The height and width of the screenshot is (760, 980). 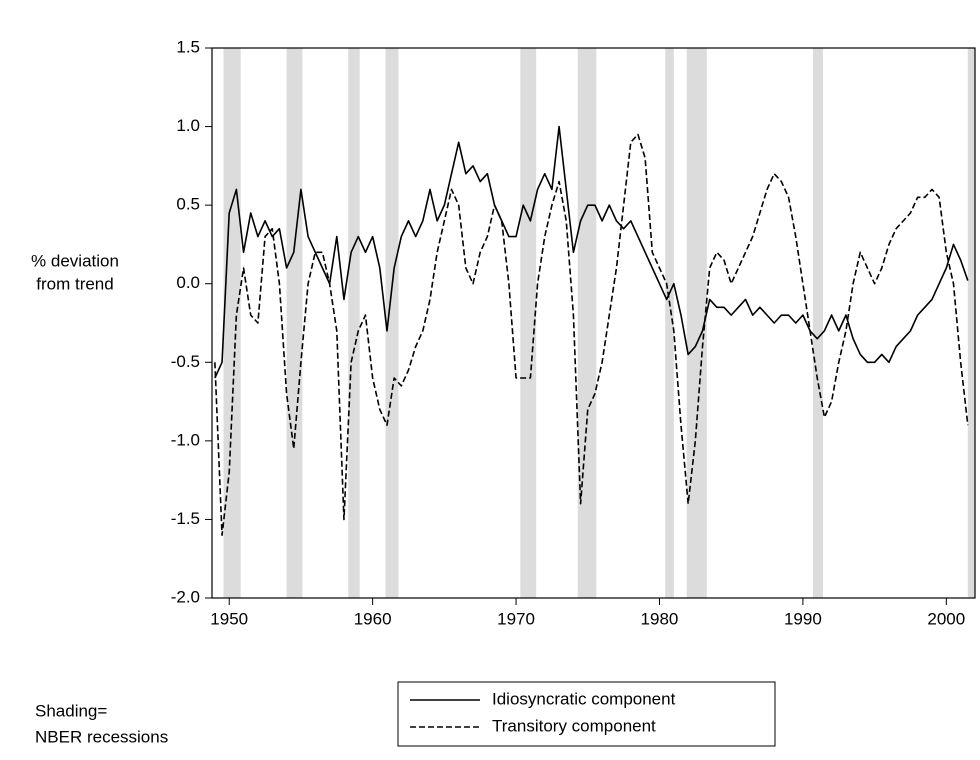 What do you see at coordinates (373, 618) in the screenshot?
I see `x-tick-label: 1960` at bounding box center [373, 618].